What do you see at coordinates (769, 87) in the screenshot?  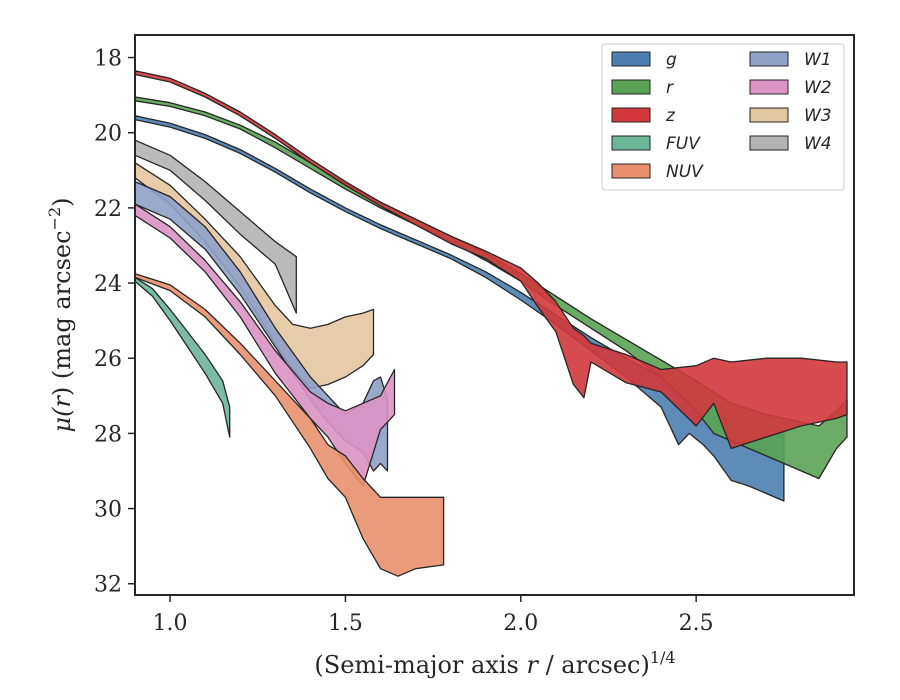 I see `legend-swatch-W2` at bounding box center [769, 87].